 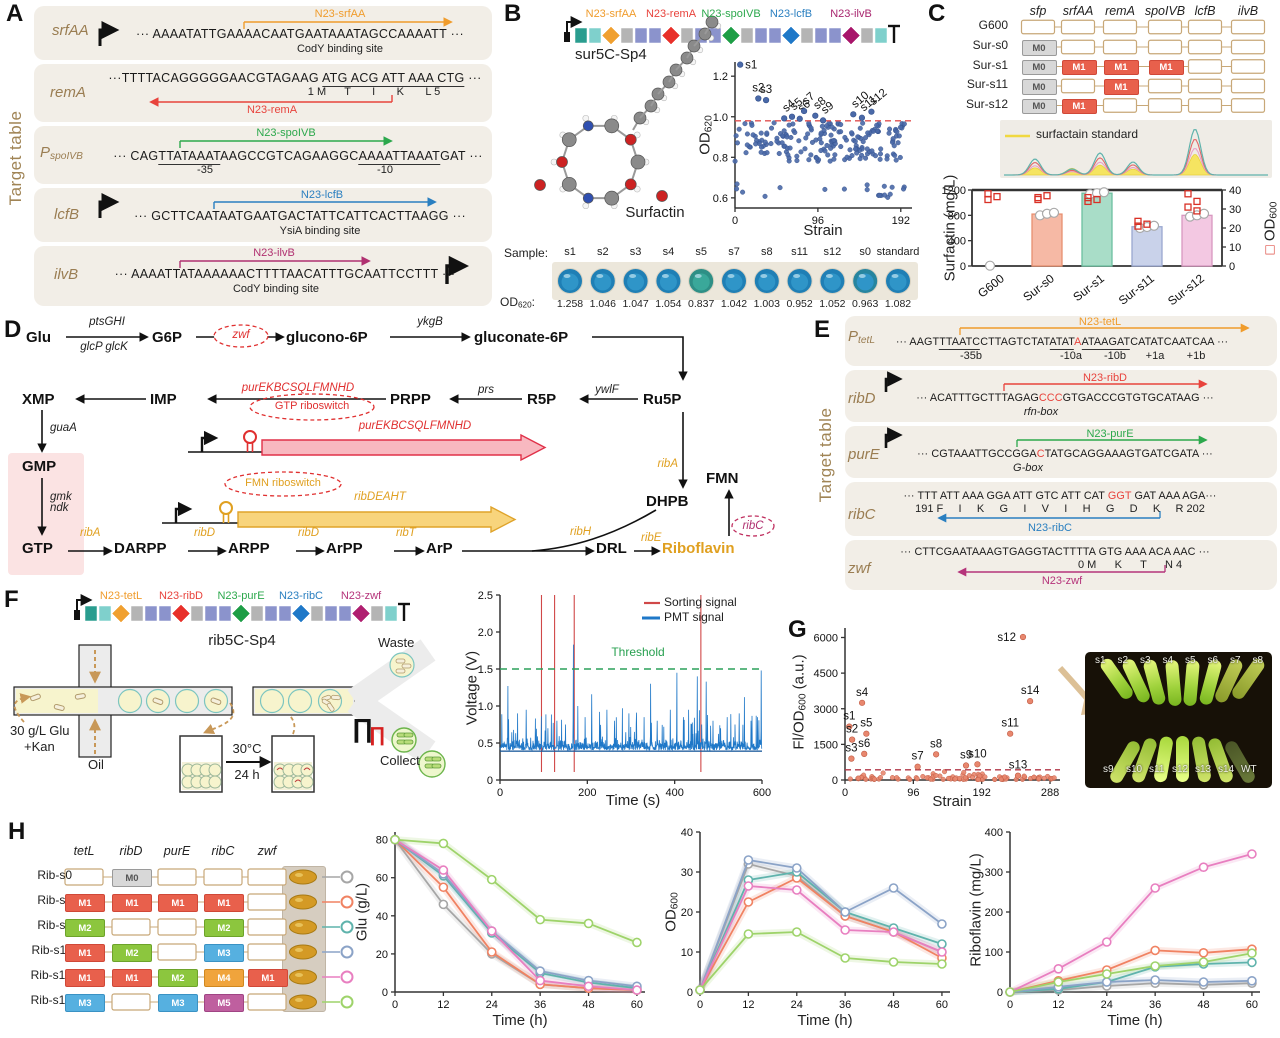 What do you see at coordinates (274, 253) in the screenshot?
I see `tag-ilvB: N23-ilvB` at bounding box center [274, 253].